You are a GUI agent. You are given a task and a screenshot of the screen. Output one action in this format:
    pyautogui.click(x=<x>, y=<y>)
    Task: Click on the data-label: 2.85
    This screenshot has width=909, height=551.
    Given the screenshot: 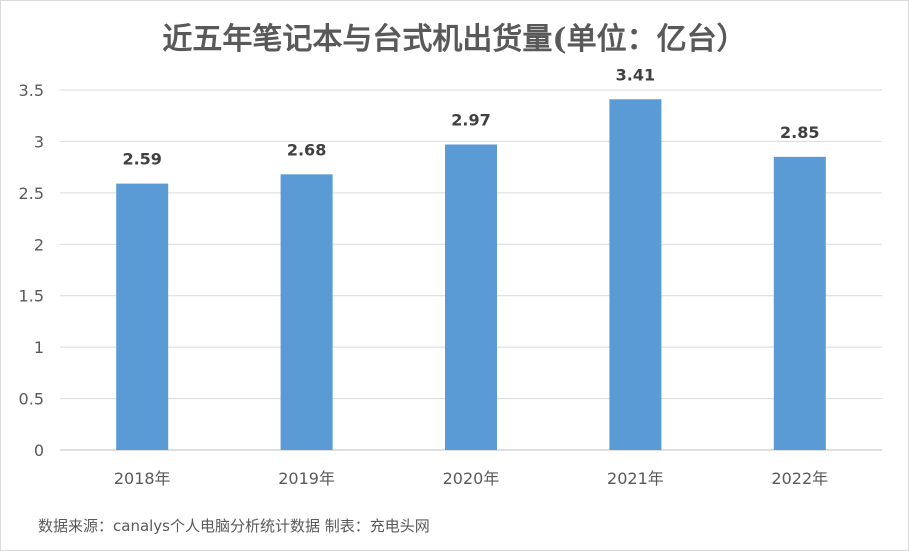 What is the action you would take?
    pyautogui.click(x=799, y=132)
    